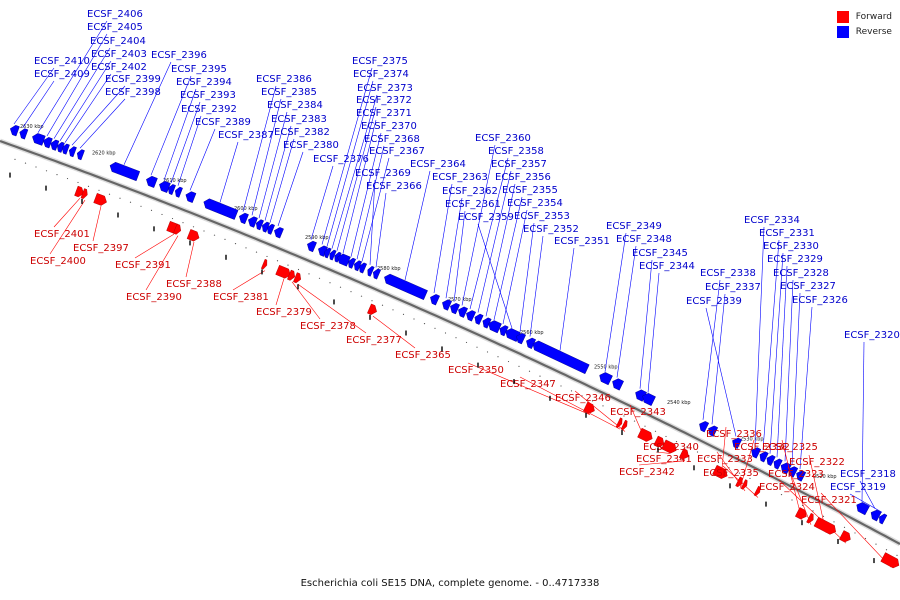 The width and height of the screenshot is (900, 600). What do you see at coordinates (217, 160) in the screenshot?
I see `gene-ecsf-2389: ECSF_2389` at bounding box center [217, 160].